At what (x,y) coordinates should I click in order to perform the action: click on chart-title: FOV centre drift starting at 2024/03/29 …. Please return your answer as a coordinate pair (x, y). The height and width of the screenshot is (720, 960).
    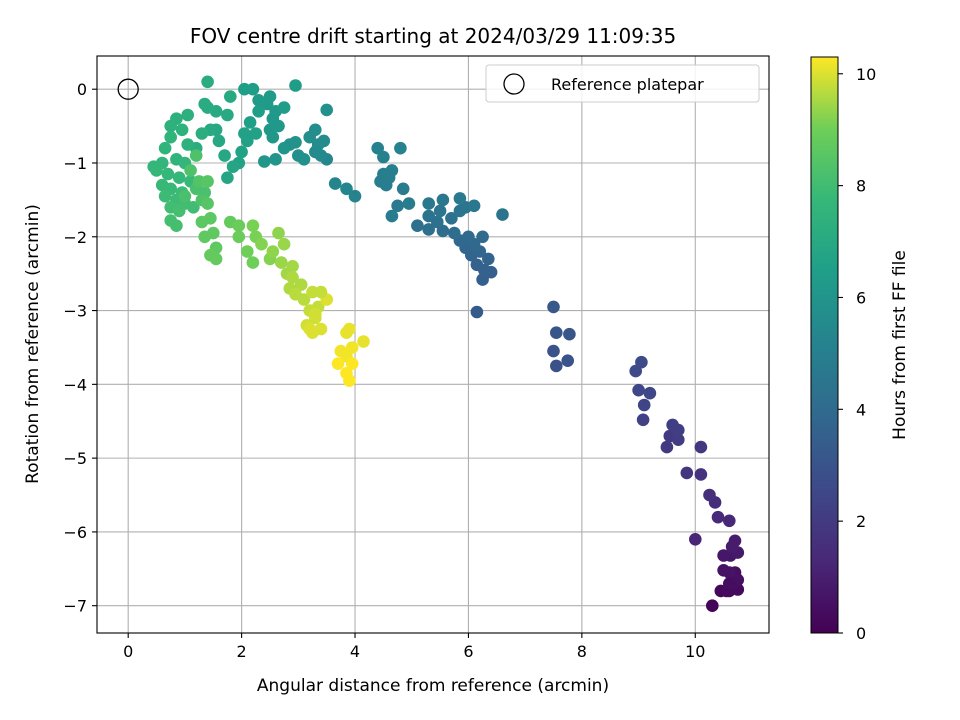
    Looking at the image, I should click on (433, 36).